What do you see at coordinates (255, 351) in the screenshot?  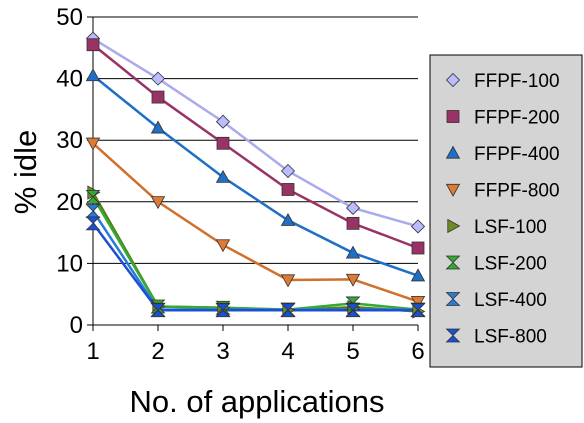 I see `x-tick-labels: 1 2 3 4 5 6` at bounding box center [255, 351].